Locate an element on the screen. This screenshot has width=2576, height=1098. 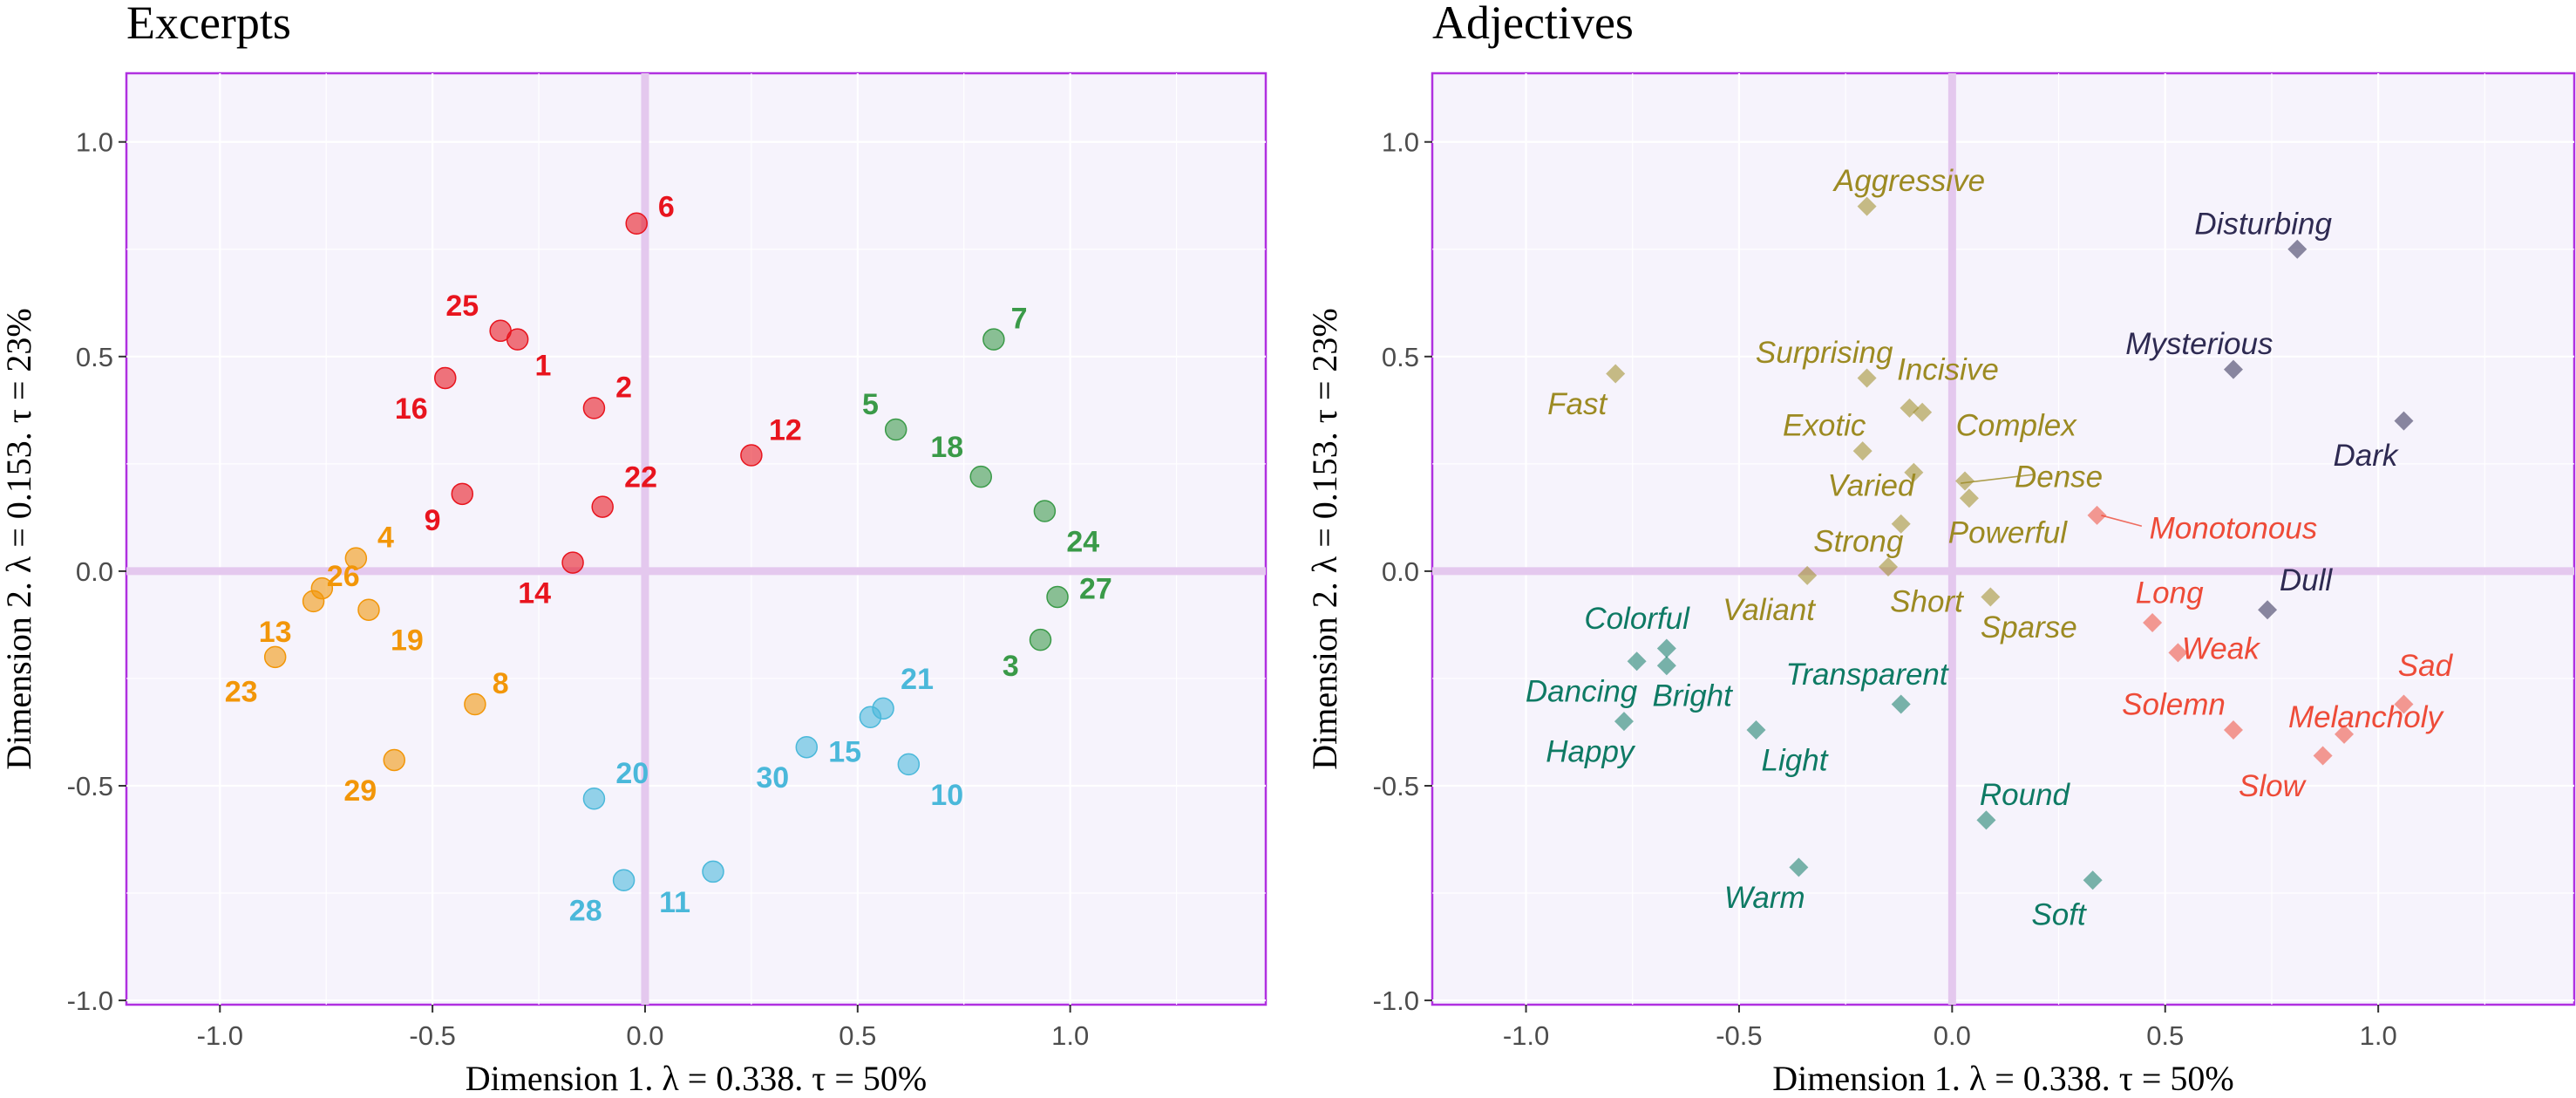
point-label: 11 is located at coordinates (674, 902).